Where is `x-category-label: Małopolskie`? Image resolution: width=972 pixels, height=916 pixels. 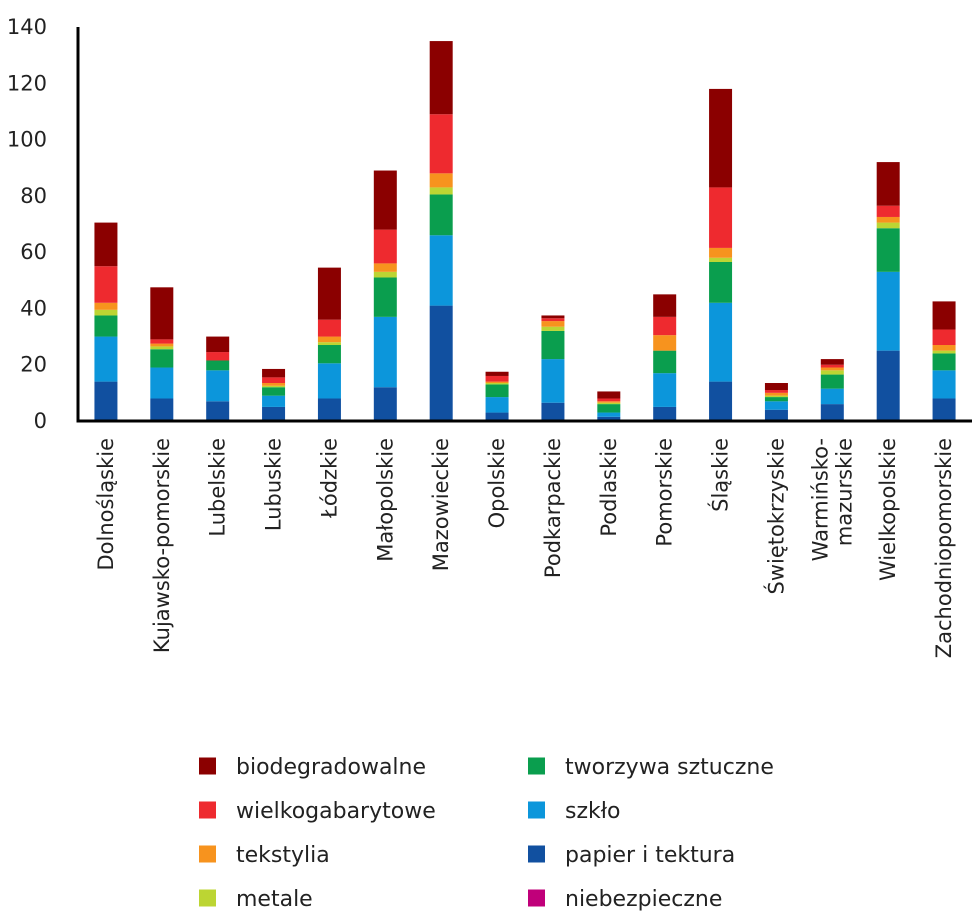 x-category-label: Małopolskie is located at coordinates (385, 500).